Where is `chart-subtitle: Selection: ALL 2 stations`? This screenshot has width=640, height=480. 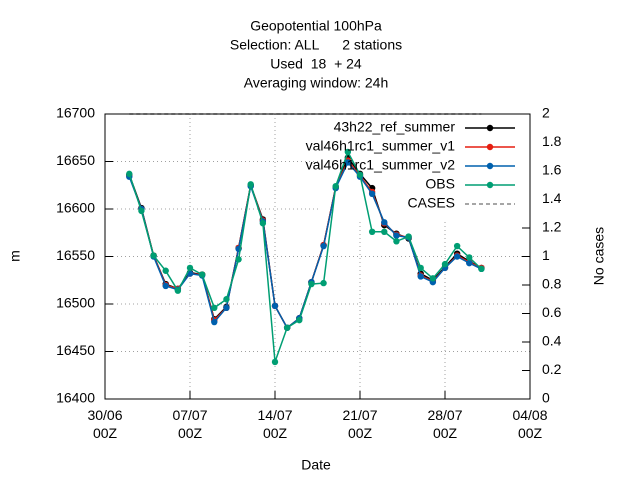
chart-subtitle: Selection: ALL 2 stations is located at coordinates (316, 45).